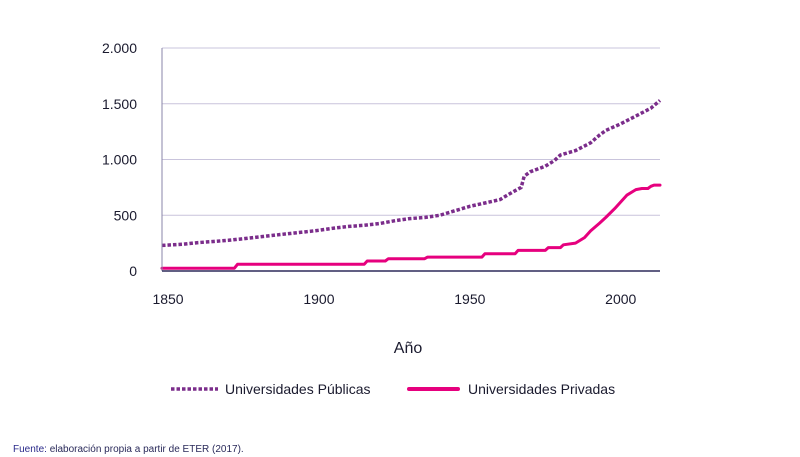  What do you see at coordinates (469, 299) in the screenshot?
I see `x-tick-label: 1950` at bounding box center [469, 299].